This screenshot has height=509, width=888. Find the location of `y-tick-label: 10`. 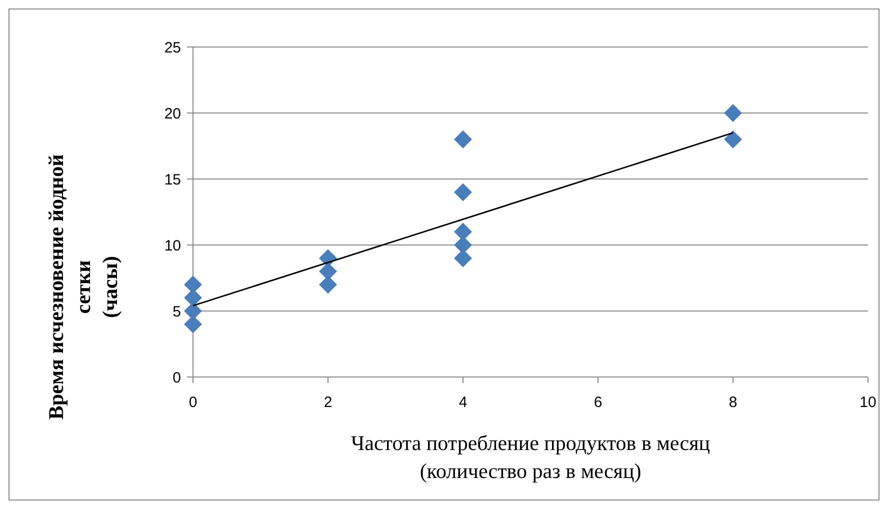

y-tick-label: 10 is located at coordinates (172, 245).